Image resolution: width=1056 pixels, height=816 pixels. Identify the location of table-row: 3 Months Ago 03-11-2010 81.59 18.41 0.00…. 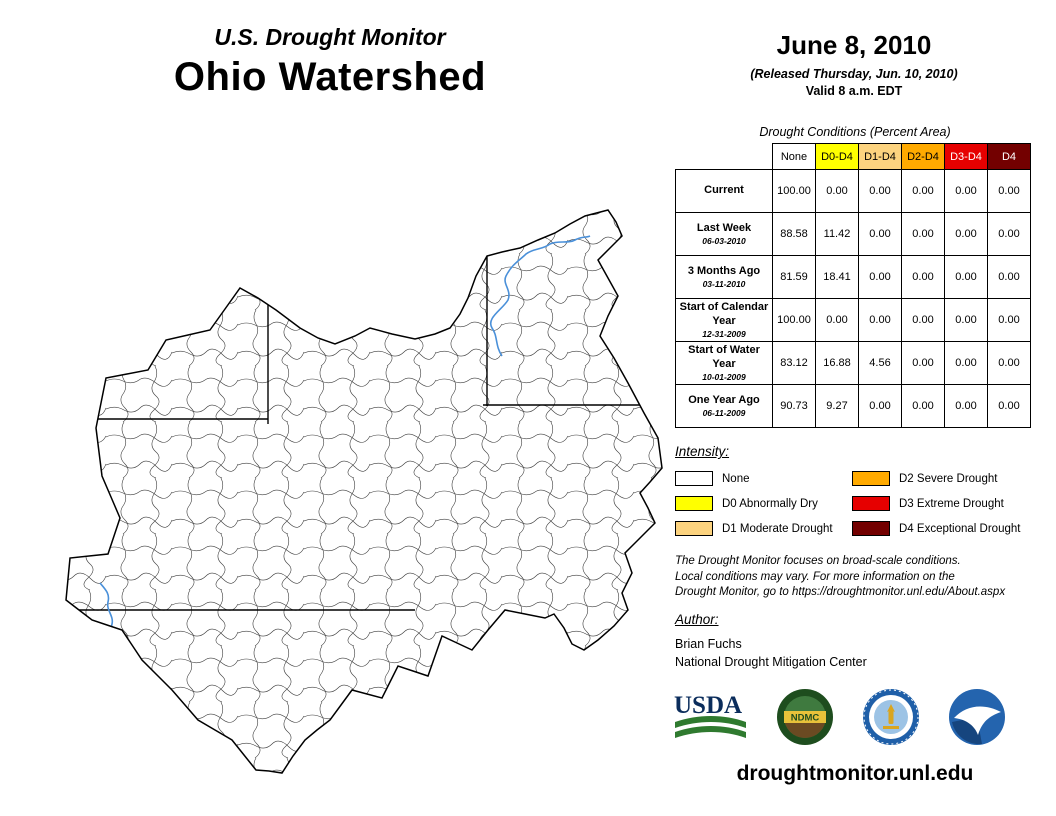
(853, 277).